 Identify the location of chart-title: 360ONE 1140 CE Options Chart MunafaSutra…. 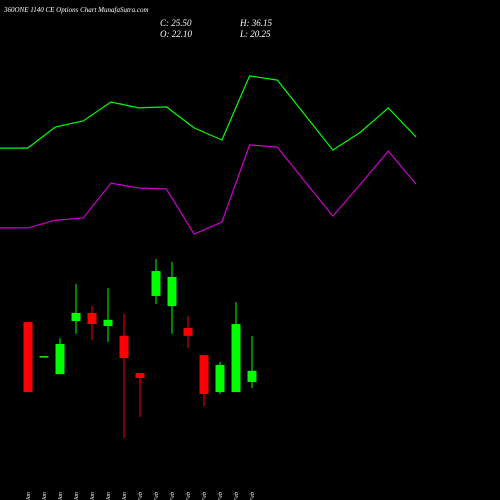
(76, 10).